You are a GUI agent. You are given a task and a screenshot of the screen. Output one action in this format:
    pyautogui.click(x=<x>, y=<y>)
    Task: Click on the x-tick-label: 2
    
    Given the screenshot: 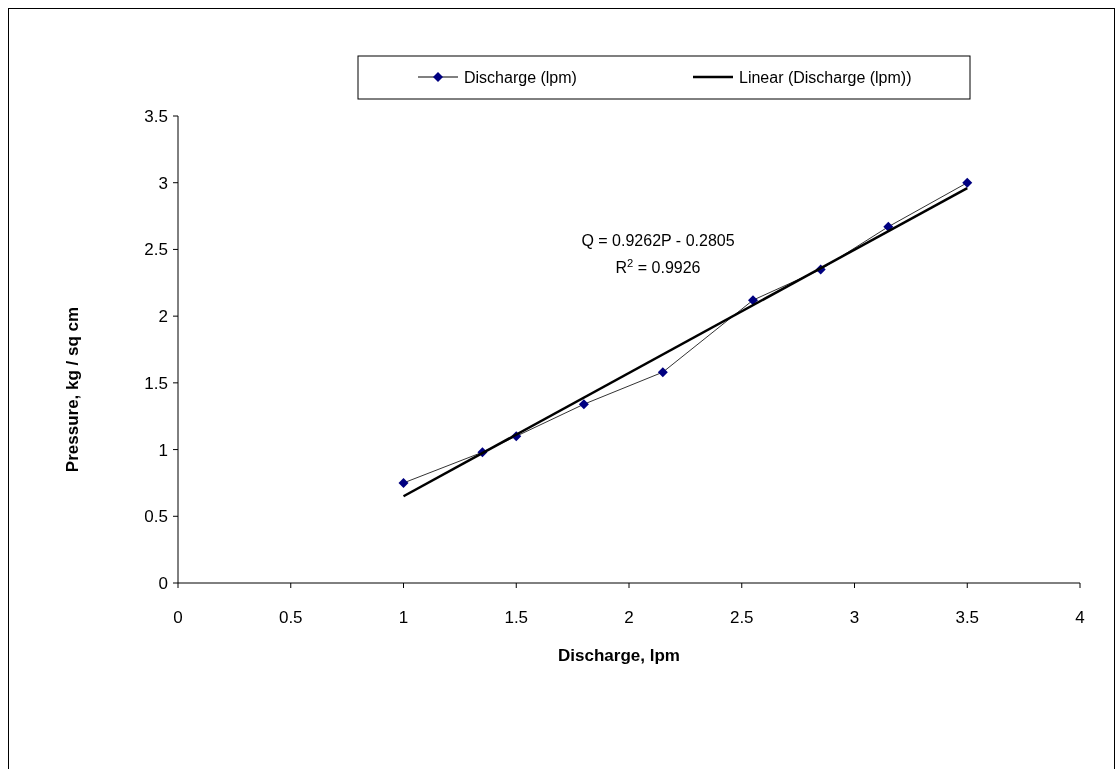 What is the action you would take?
    pyautogui.click(x=629, y=617)
    